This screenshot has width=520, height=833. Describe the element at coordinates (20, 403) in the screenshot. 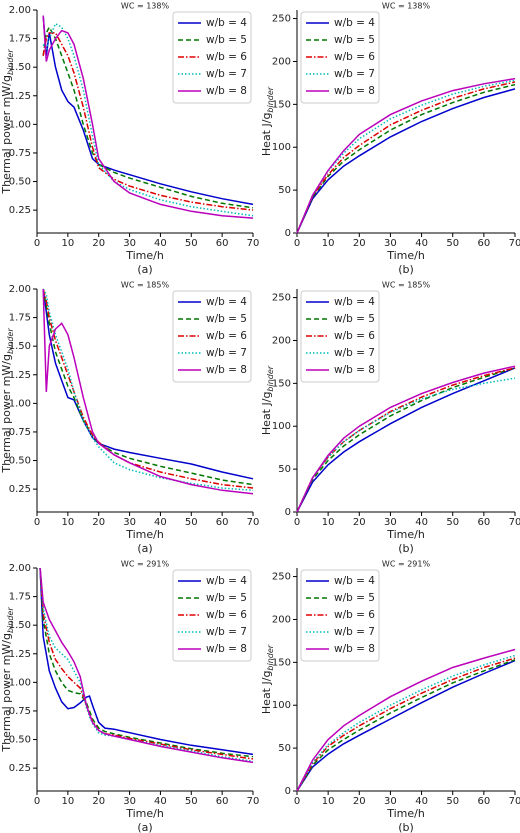

I see `y-tick-label: 1.00` at that location.